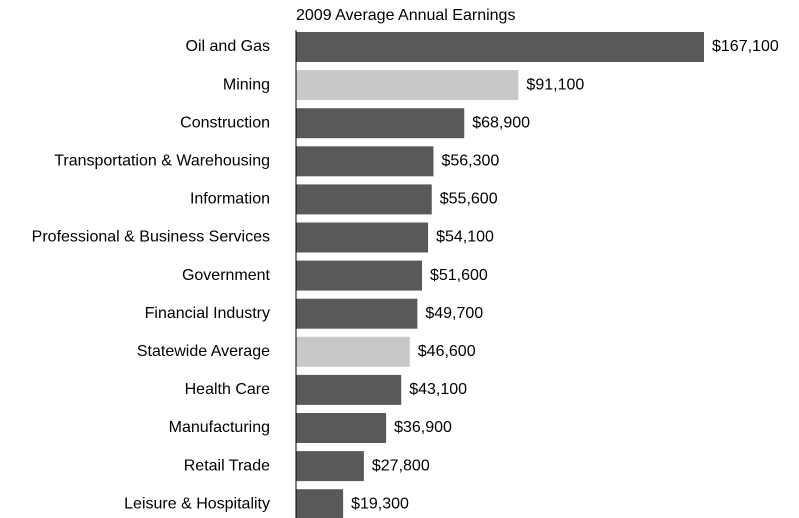  Describe the element at coordinates (203, 351) in the screenshot. I see `category-label: Statewide Average` at that location.